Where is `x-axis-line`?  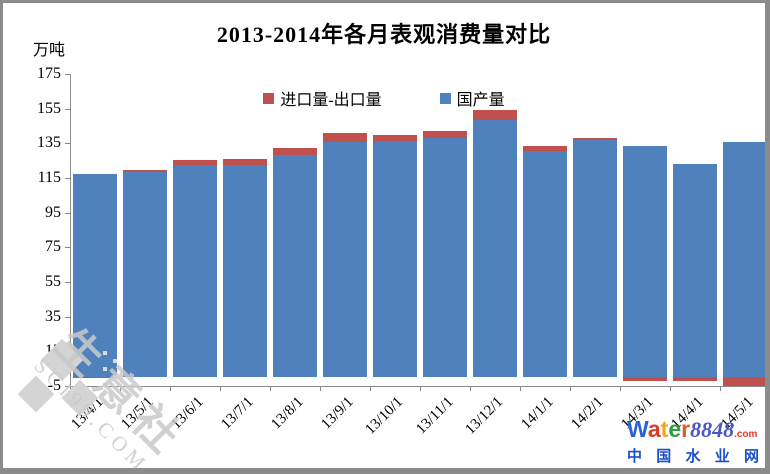
x-axis-line is located at coordinates (417, 386).